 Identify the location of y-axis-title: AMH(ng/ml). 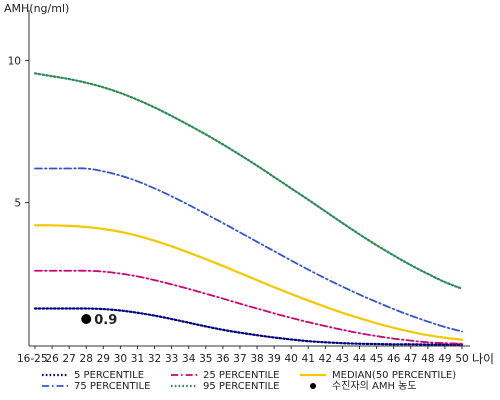
(36, 8).